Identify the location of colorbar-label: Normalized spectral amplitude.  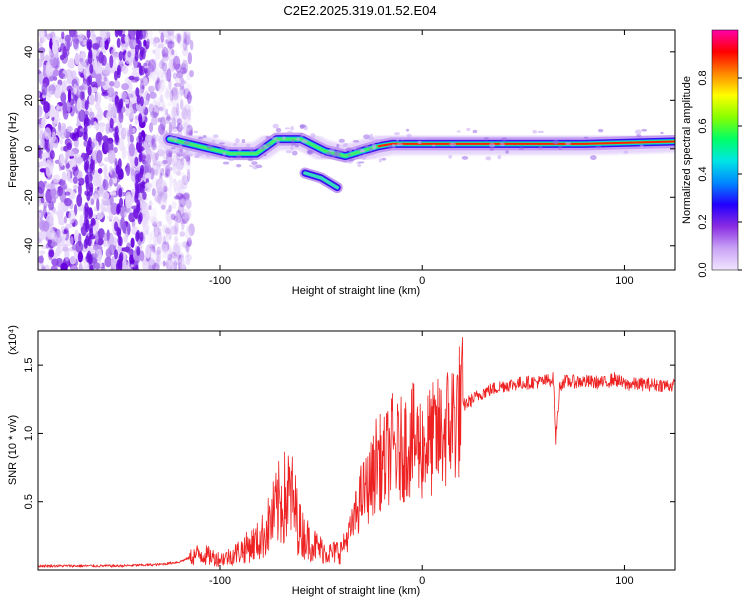
(687, 150).